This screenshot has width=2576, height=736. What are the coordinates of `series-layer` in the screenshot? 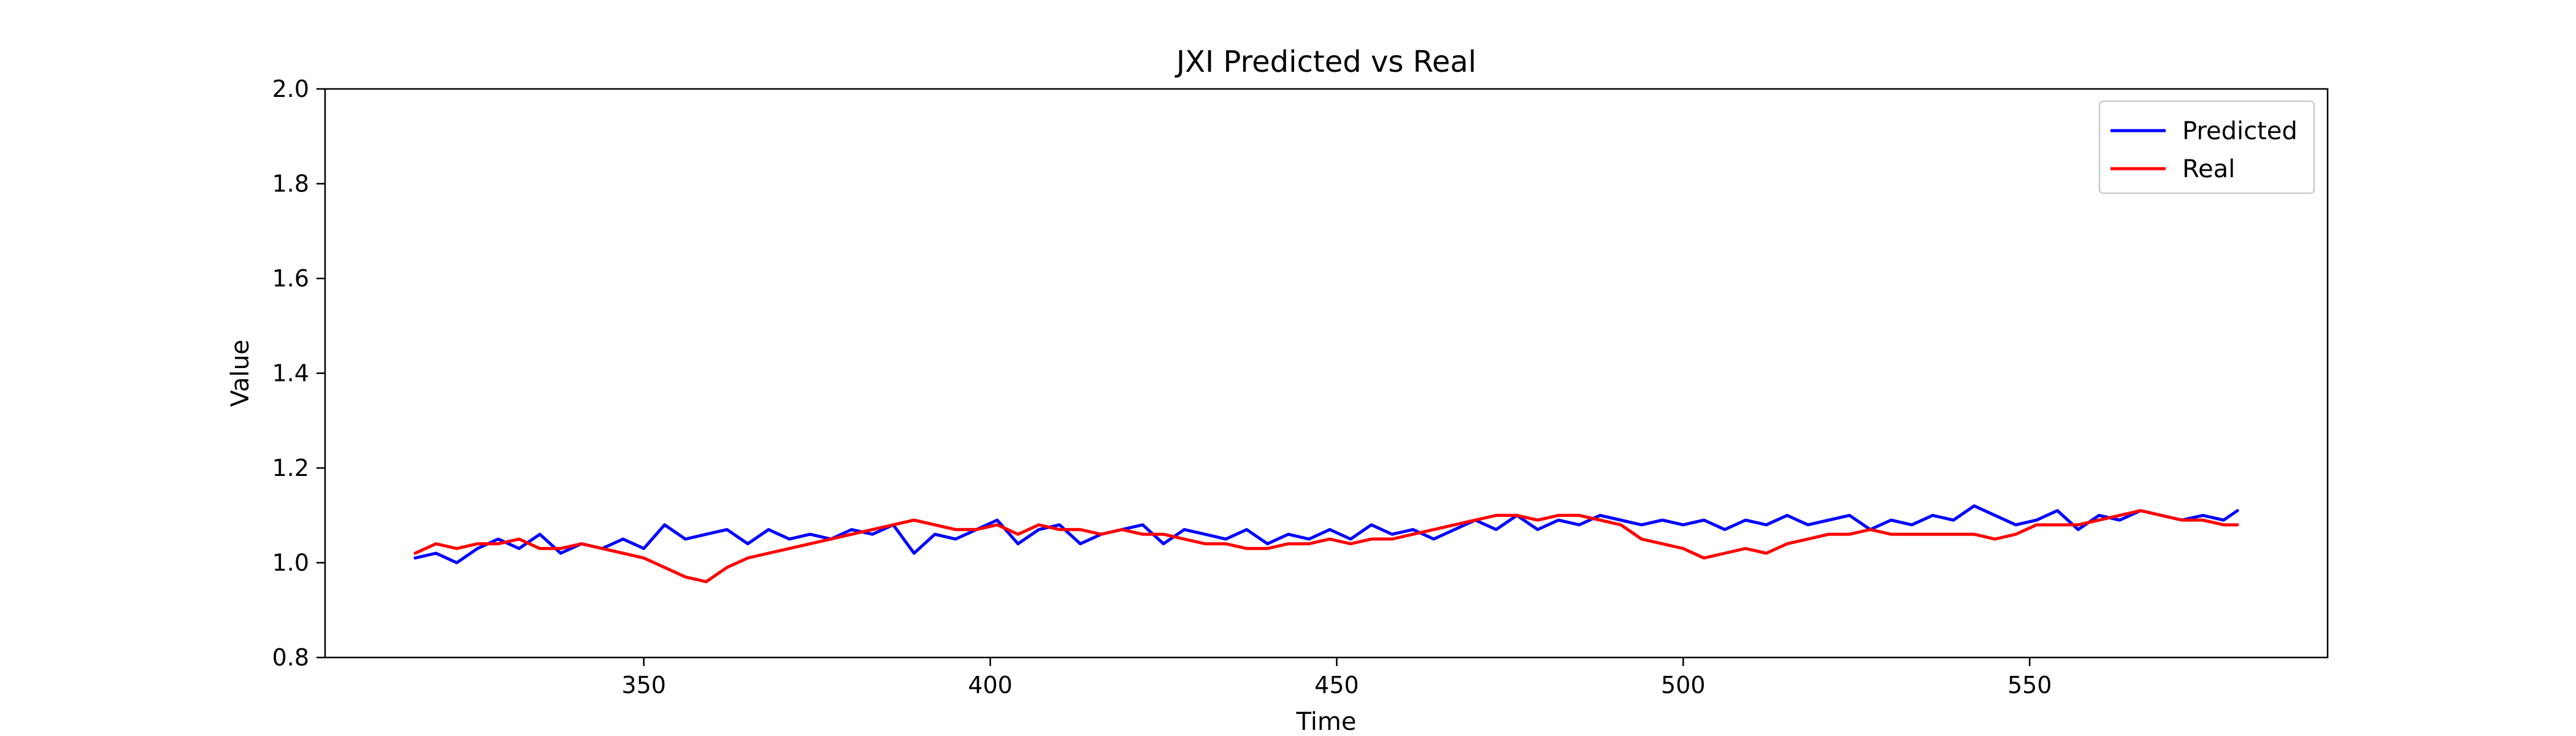 It's located at (1326, 543).